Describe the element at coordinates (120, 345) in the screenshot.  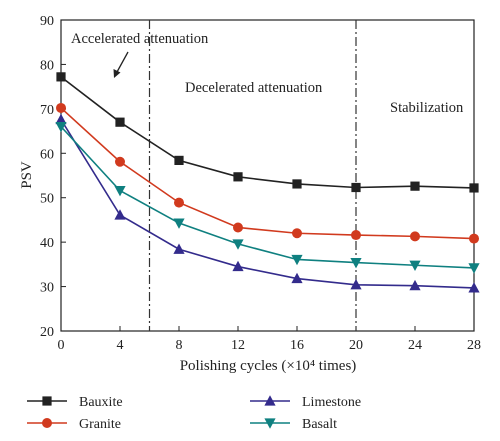
I see `x-tick-label: 4` at that location.